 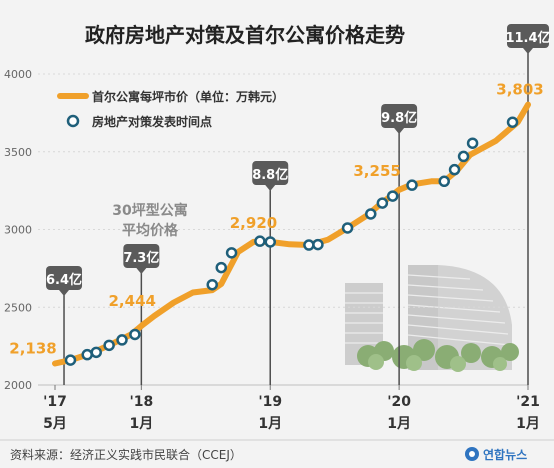 What do you see at coordinates (432, 318) in the screenshot?
I see `buildings-illustration` at bounding box center [432, 318].